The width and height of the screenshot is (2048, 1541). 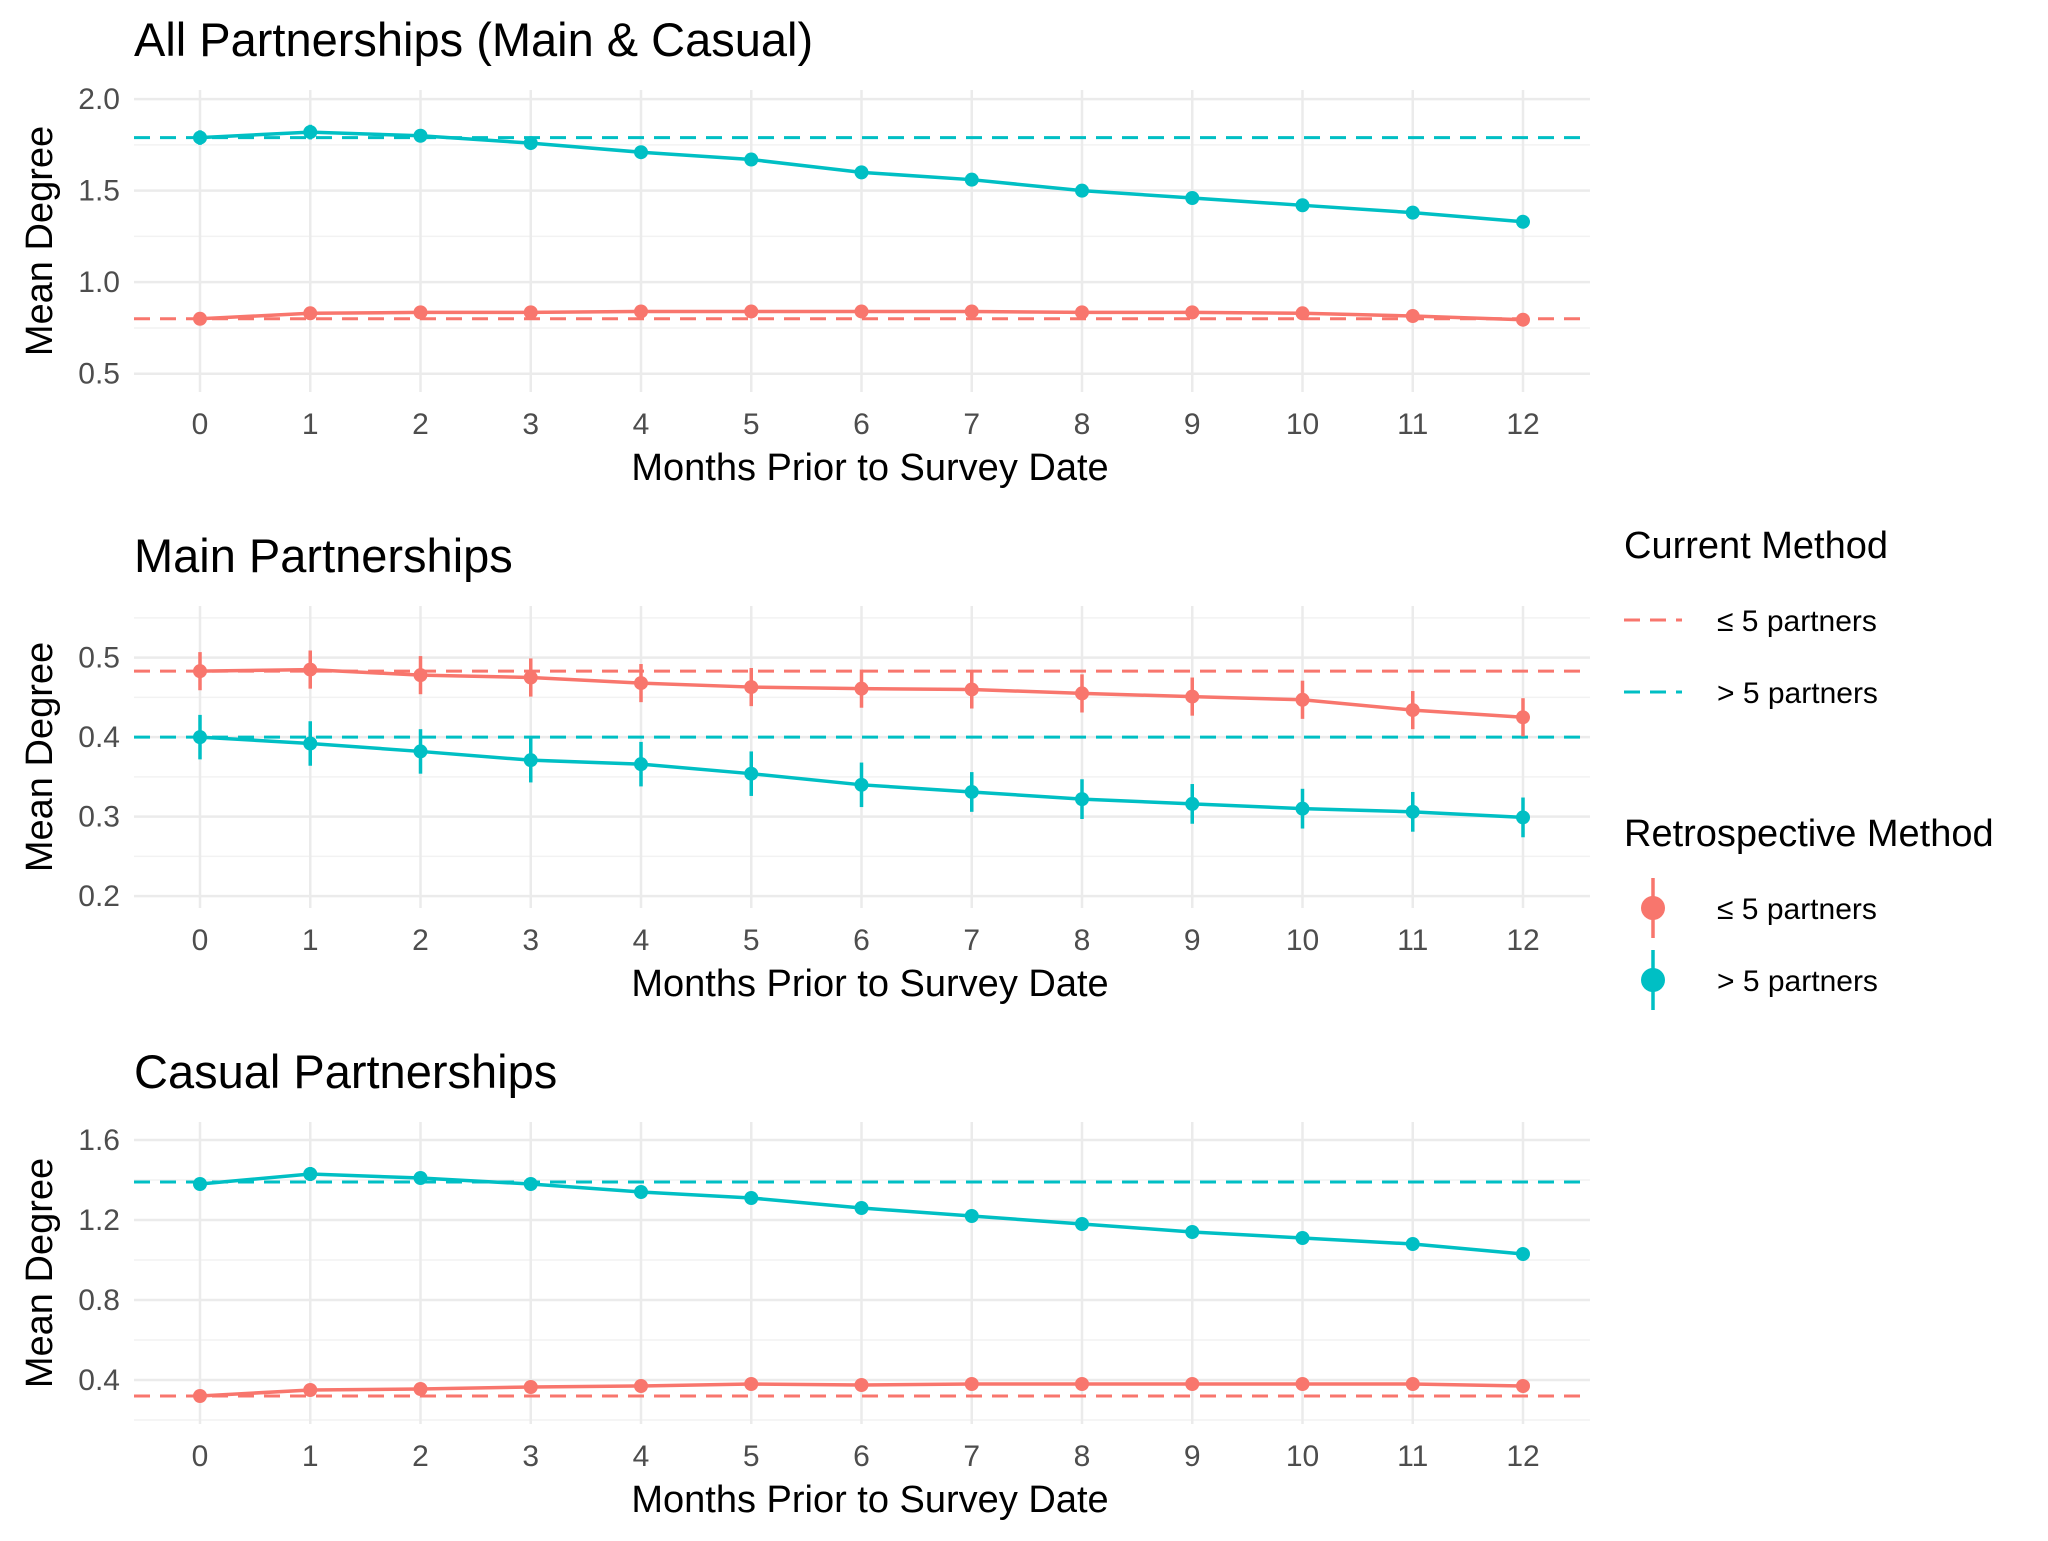 What do you see at coordinates (1412, 1456) in the screenshot?
I see `x-tick-label: 11` at bounding box center [1412, 1456].